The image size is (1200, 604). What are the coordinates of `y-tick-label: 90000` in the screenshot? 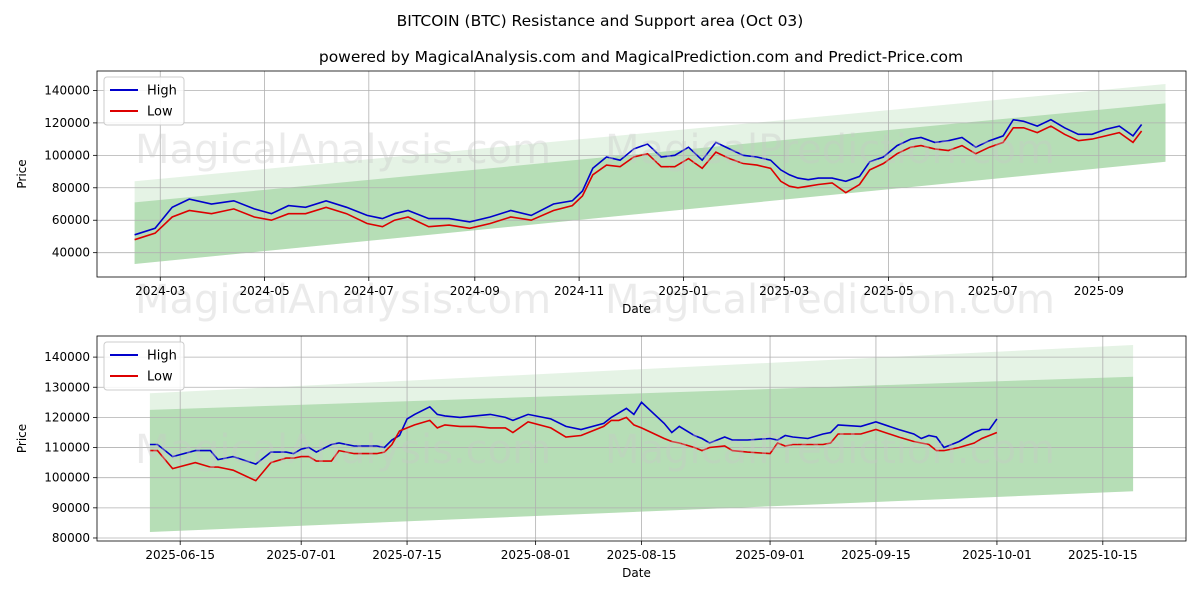 It's located at (71, 508).